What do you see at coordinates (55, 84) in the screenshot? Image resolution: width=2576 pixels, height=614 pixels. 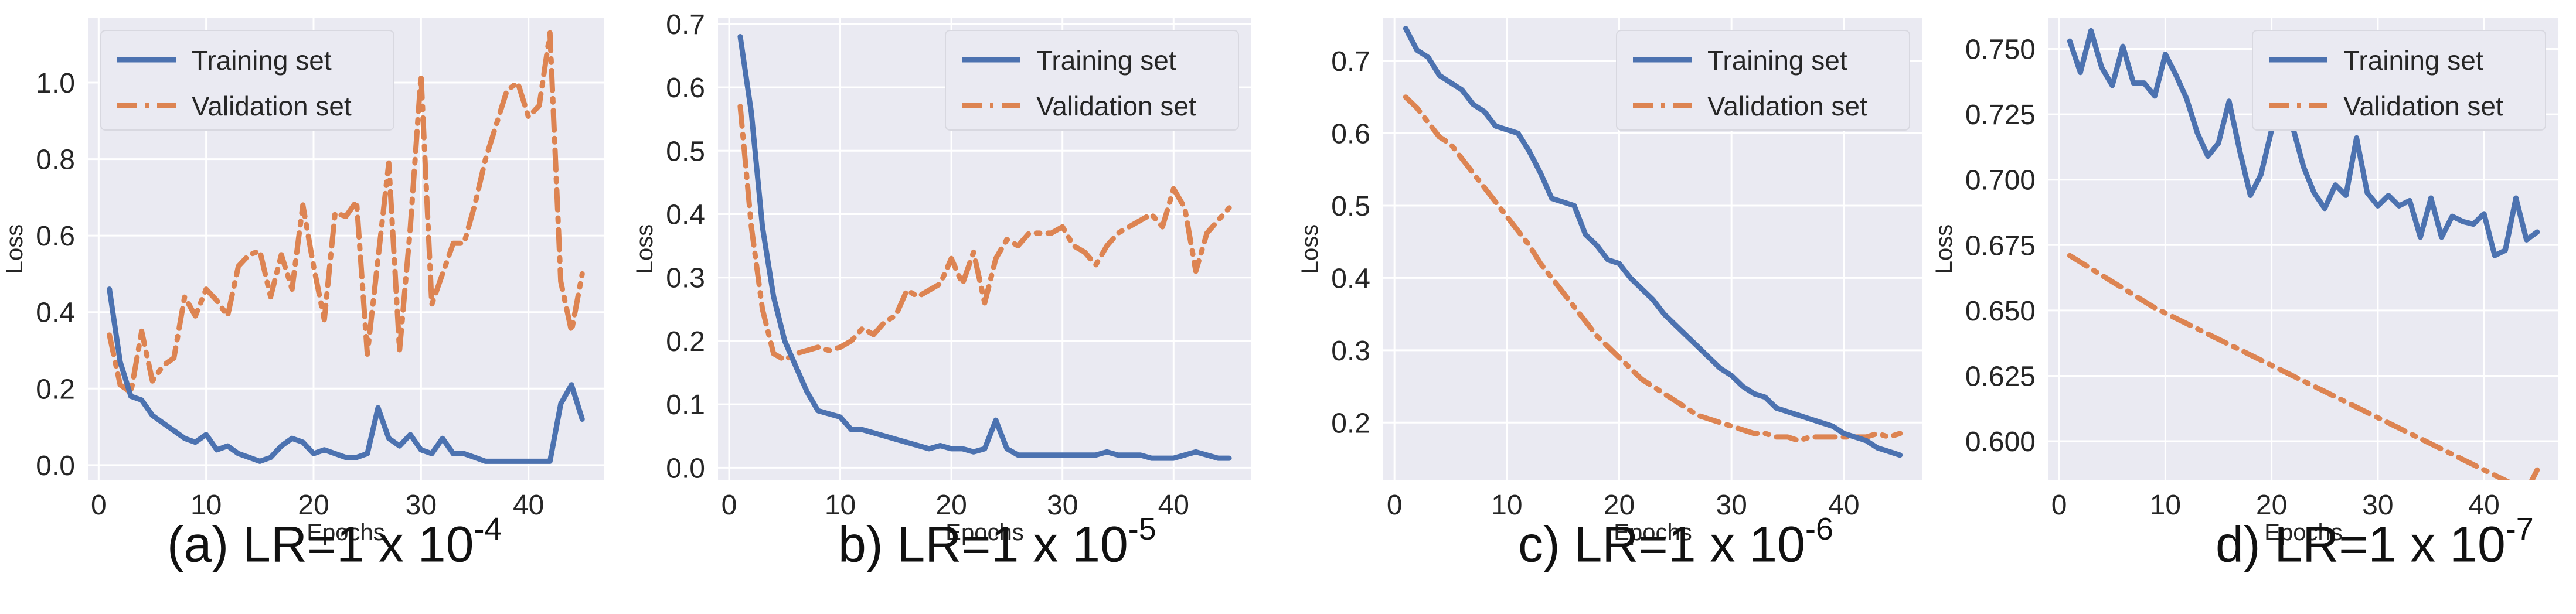 I see `y-tick-label: 1.0` at bounding box center [55, 84].